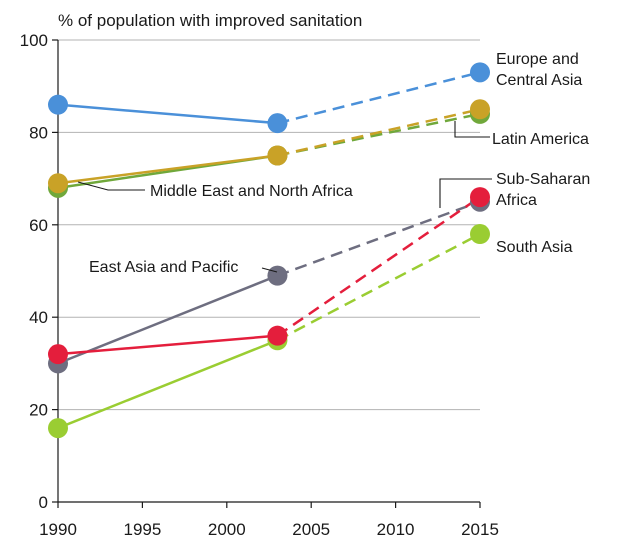  I want to click on y-tick-label-80: 80, so click(38, 132).